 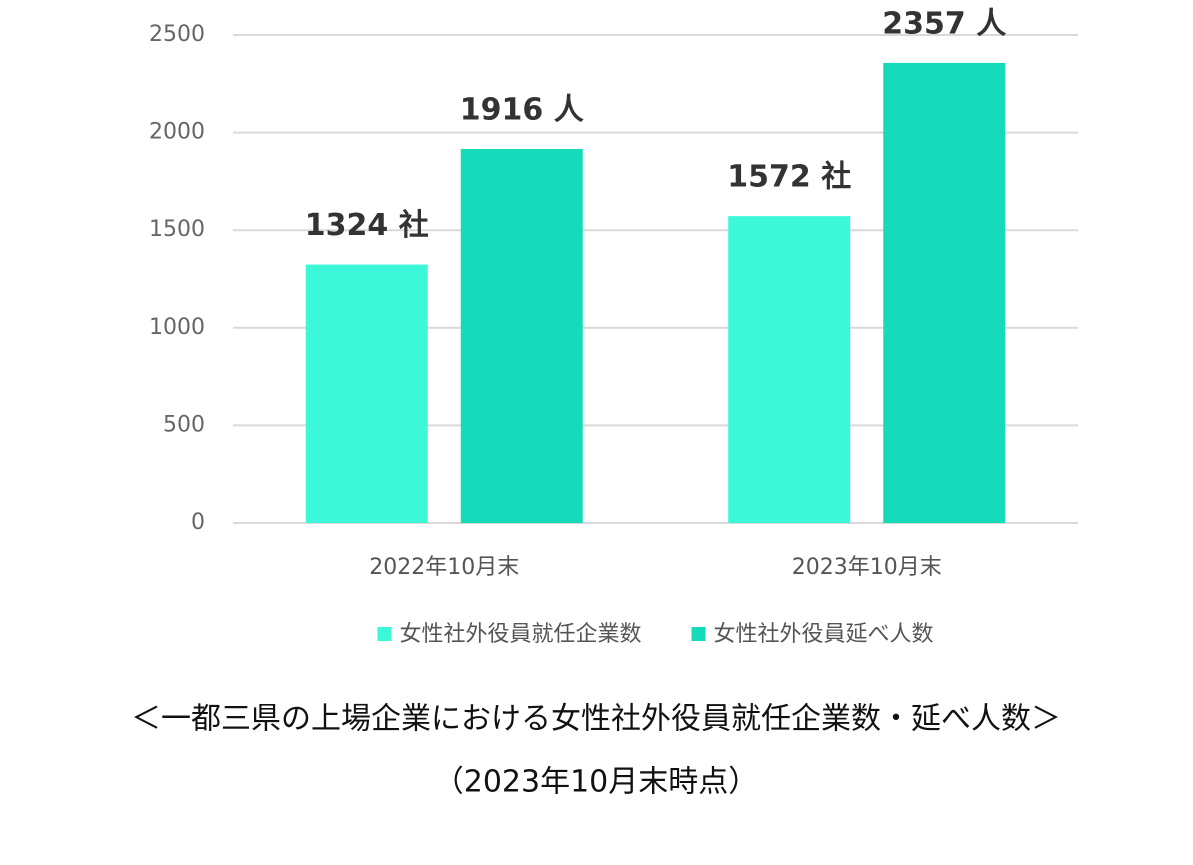 I want to click on y-tick-label: 2000, so click(x=177, y=132).